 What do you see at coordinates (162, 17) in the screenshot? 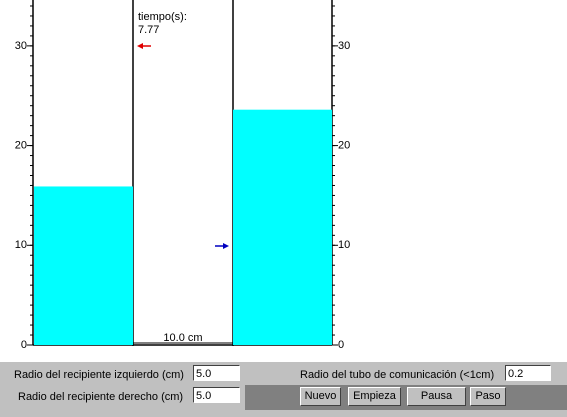
I see `time-label: tiempo(s):` at bounding box center [162, 17].